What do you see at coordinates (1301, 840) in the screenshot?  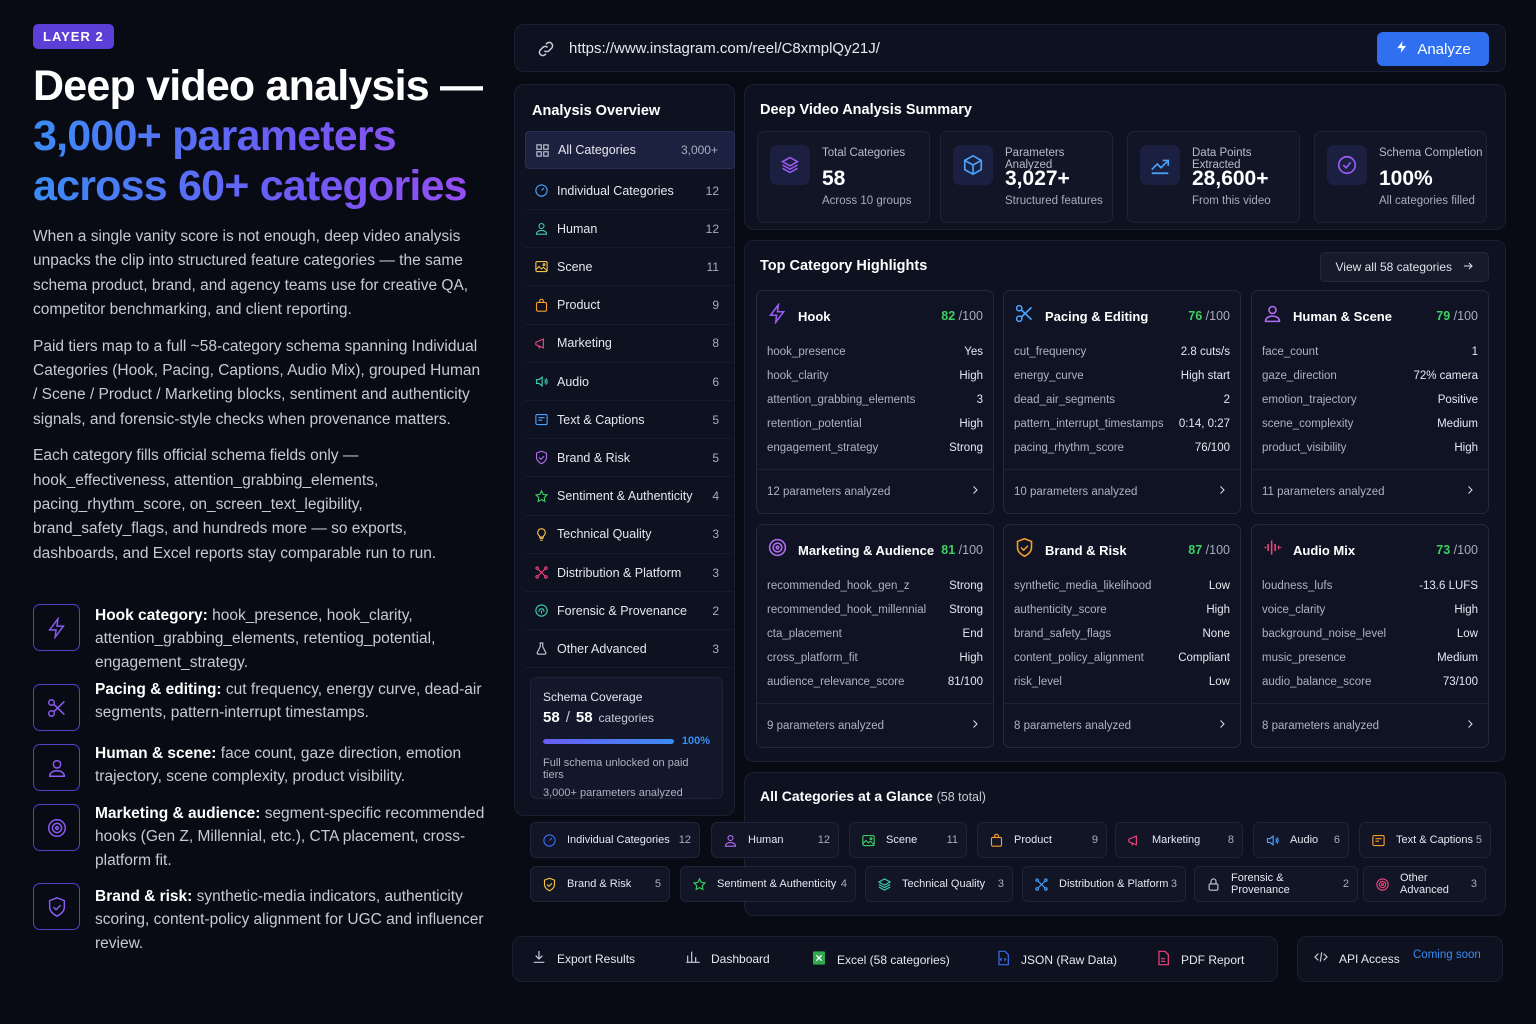 I see `category-chip: Audio 6` at bounding box center [1301, 840].